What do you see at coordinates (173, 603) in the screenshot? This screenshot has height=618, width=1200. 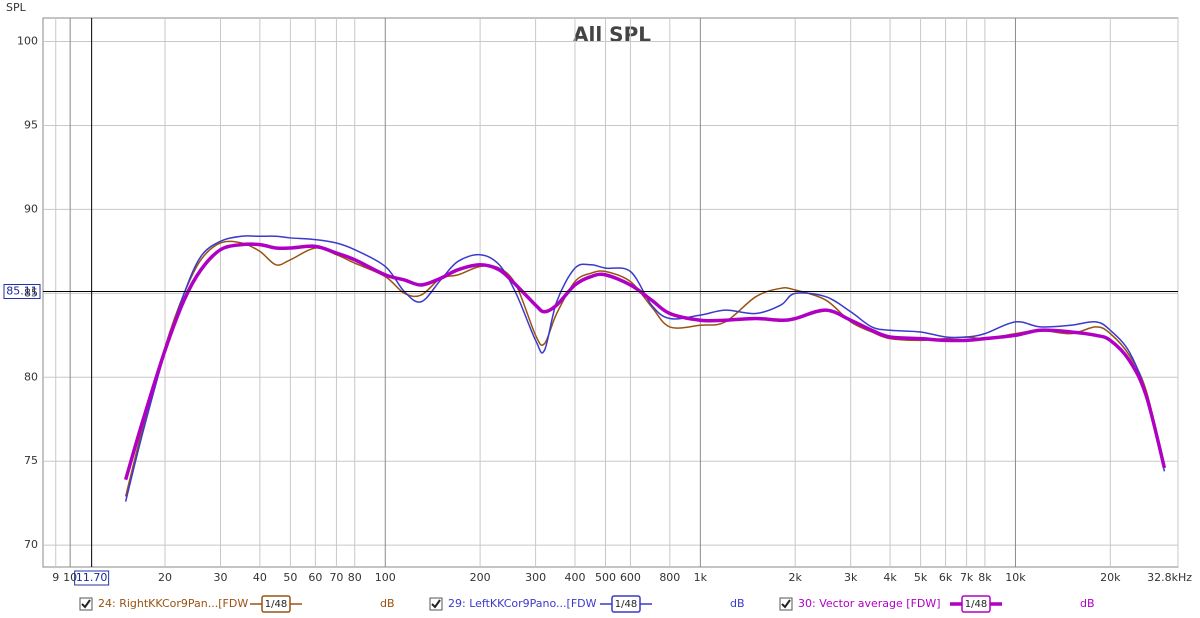 I see `legend-label: 24: RightKKCor9Pan...[FDW` at bounding box center [173, 603].